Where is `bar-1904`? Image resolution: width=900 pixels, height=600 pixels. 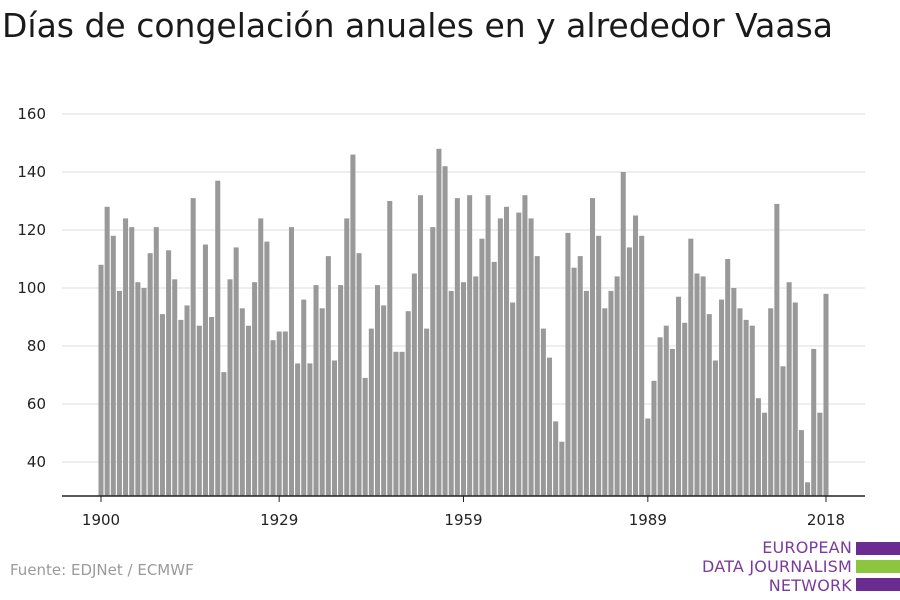
bar-1904 is located at coordinates (126, 357).